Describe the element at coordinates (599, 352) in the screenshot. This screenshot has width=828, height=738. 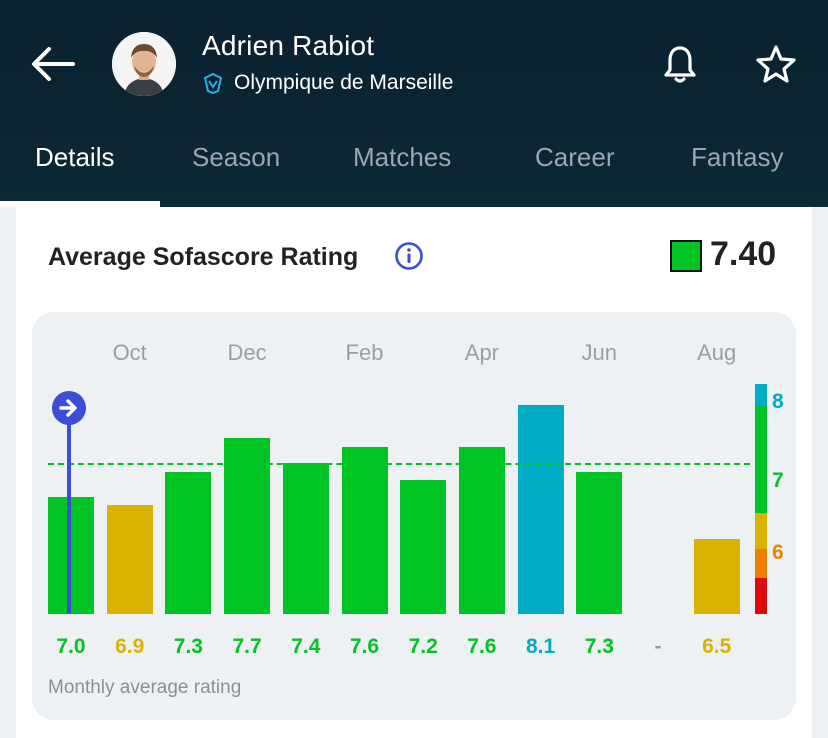
I see `month-label: Jun` at that location.